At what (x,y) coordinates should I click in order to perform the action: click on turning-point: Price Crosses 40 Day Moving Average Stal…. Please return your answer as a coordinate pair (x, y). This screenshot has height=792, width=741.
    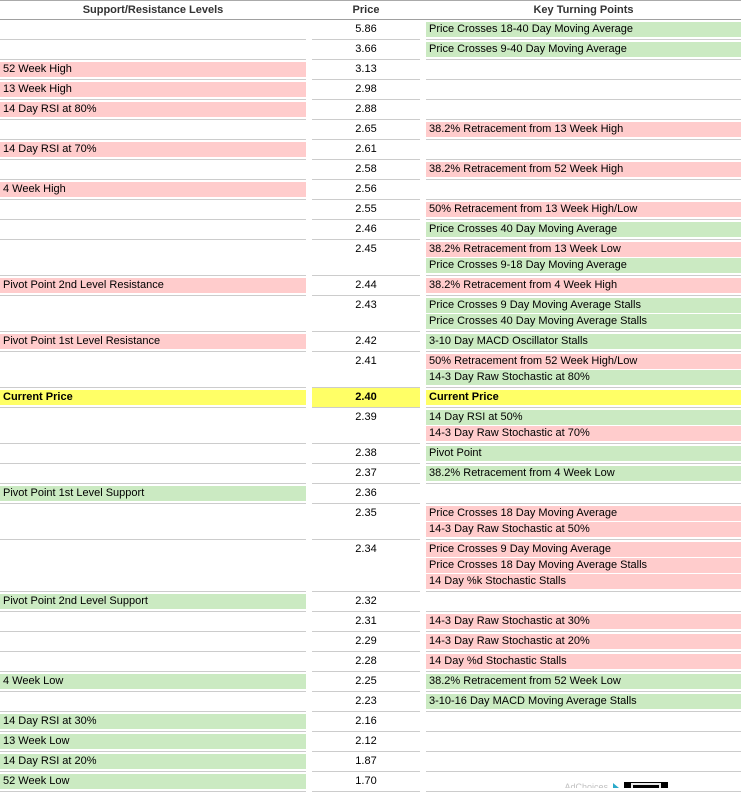
    Looking at the image, I should click on (583, 321).